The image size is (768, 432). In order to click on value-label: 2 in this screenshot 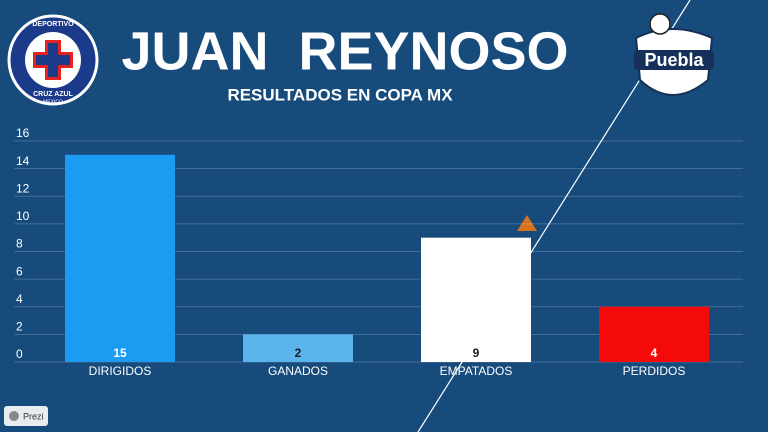, I will do `click(298, 353)`.